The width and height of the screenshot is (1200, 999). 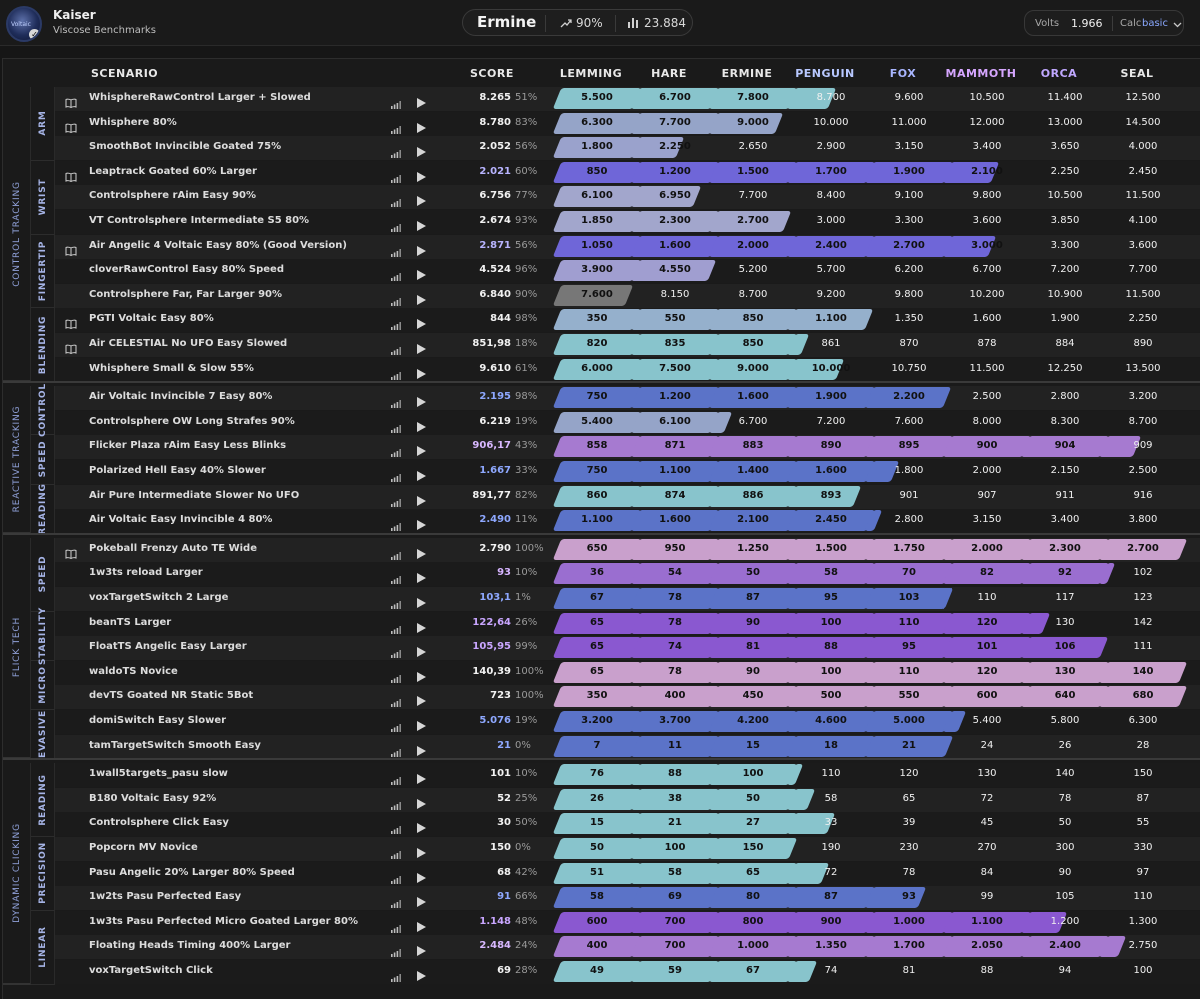 I want to click on scenario-name: domiSwitch Easy Slower, so click(x=158, y=720).